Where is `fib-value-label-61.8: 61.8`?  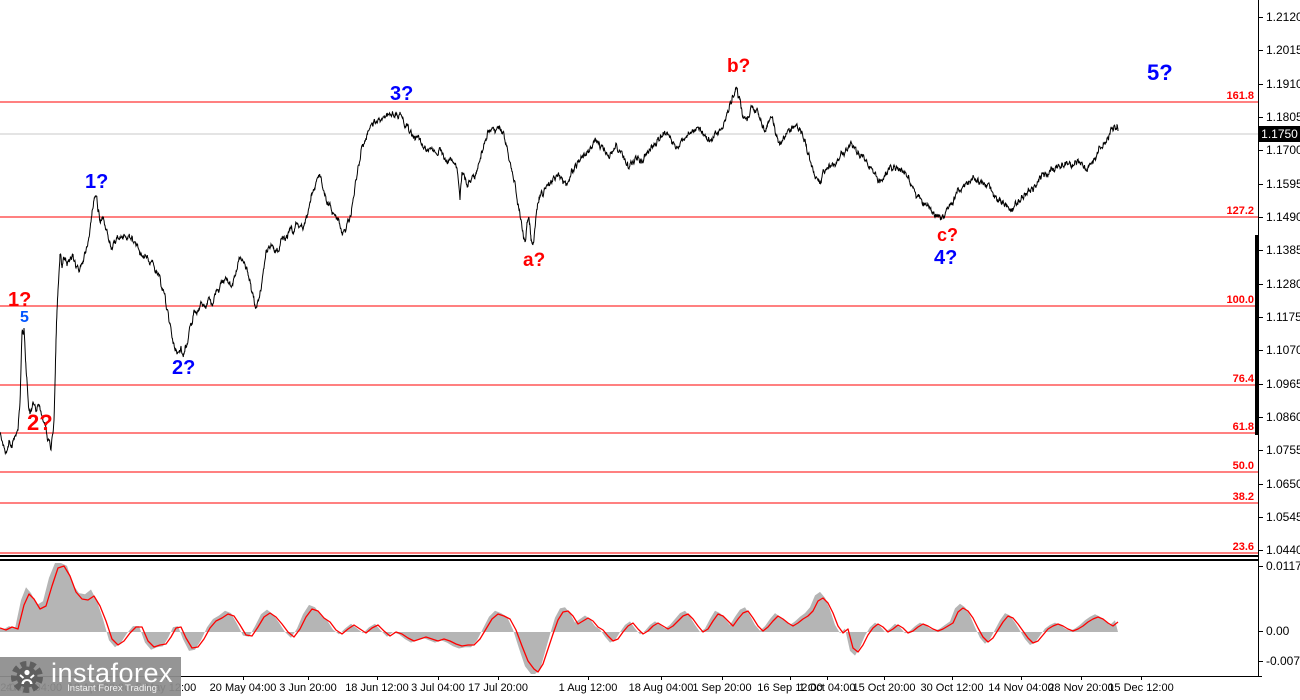
fib-value-label-61.8: 61.8 is located at coordinates (1243, 427).